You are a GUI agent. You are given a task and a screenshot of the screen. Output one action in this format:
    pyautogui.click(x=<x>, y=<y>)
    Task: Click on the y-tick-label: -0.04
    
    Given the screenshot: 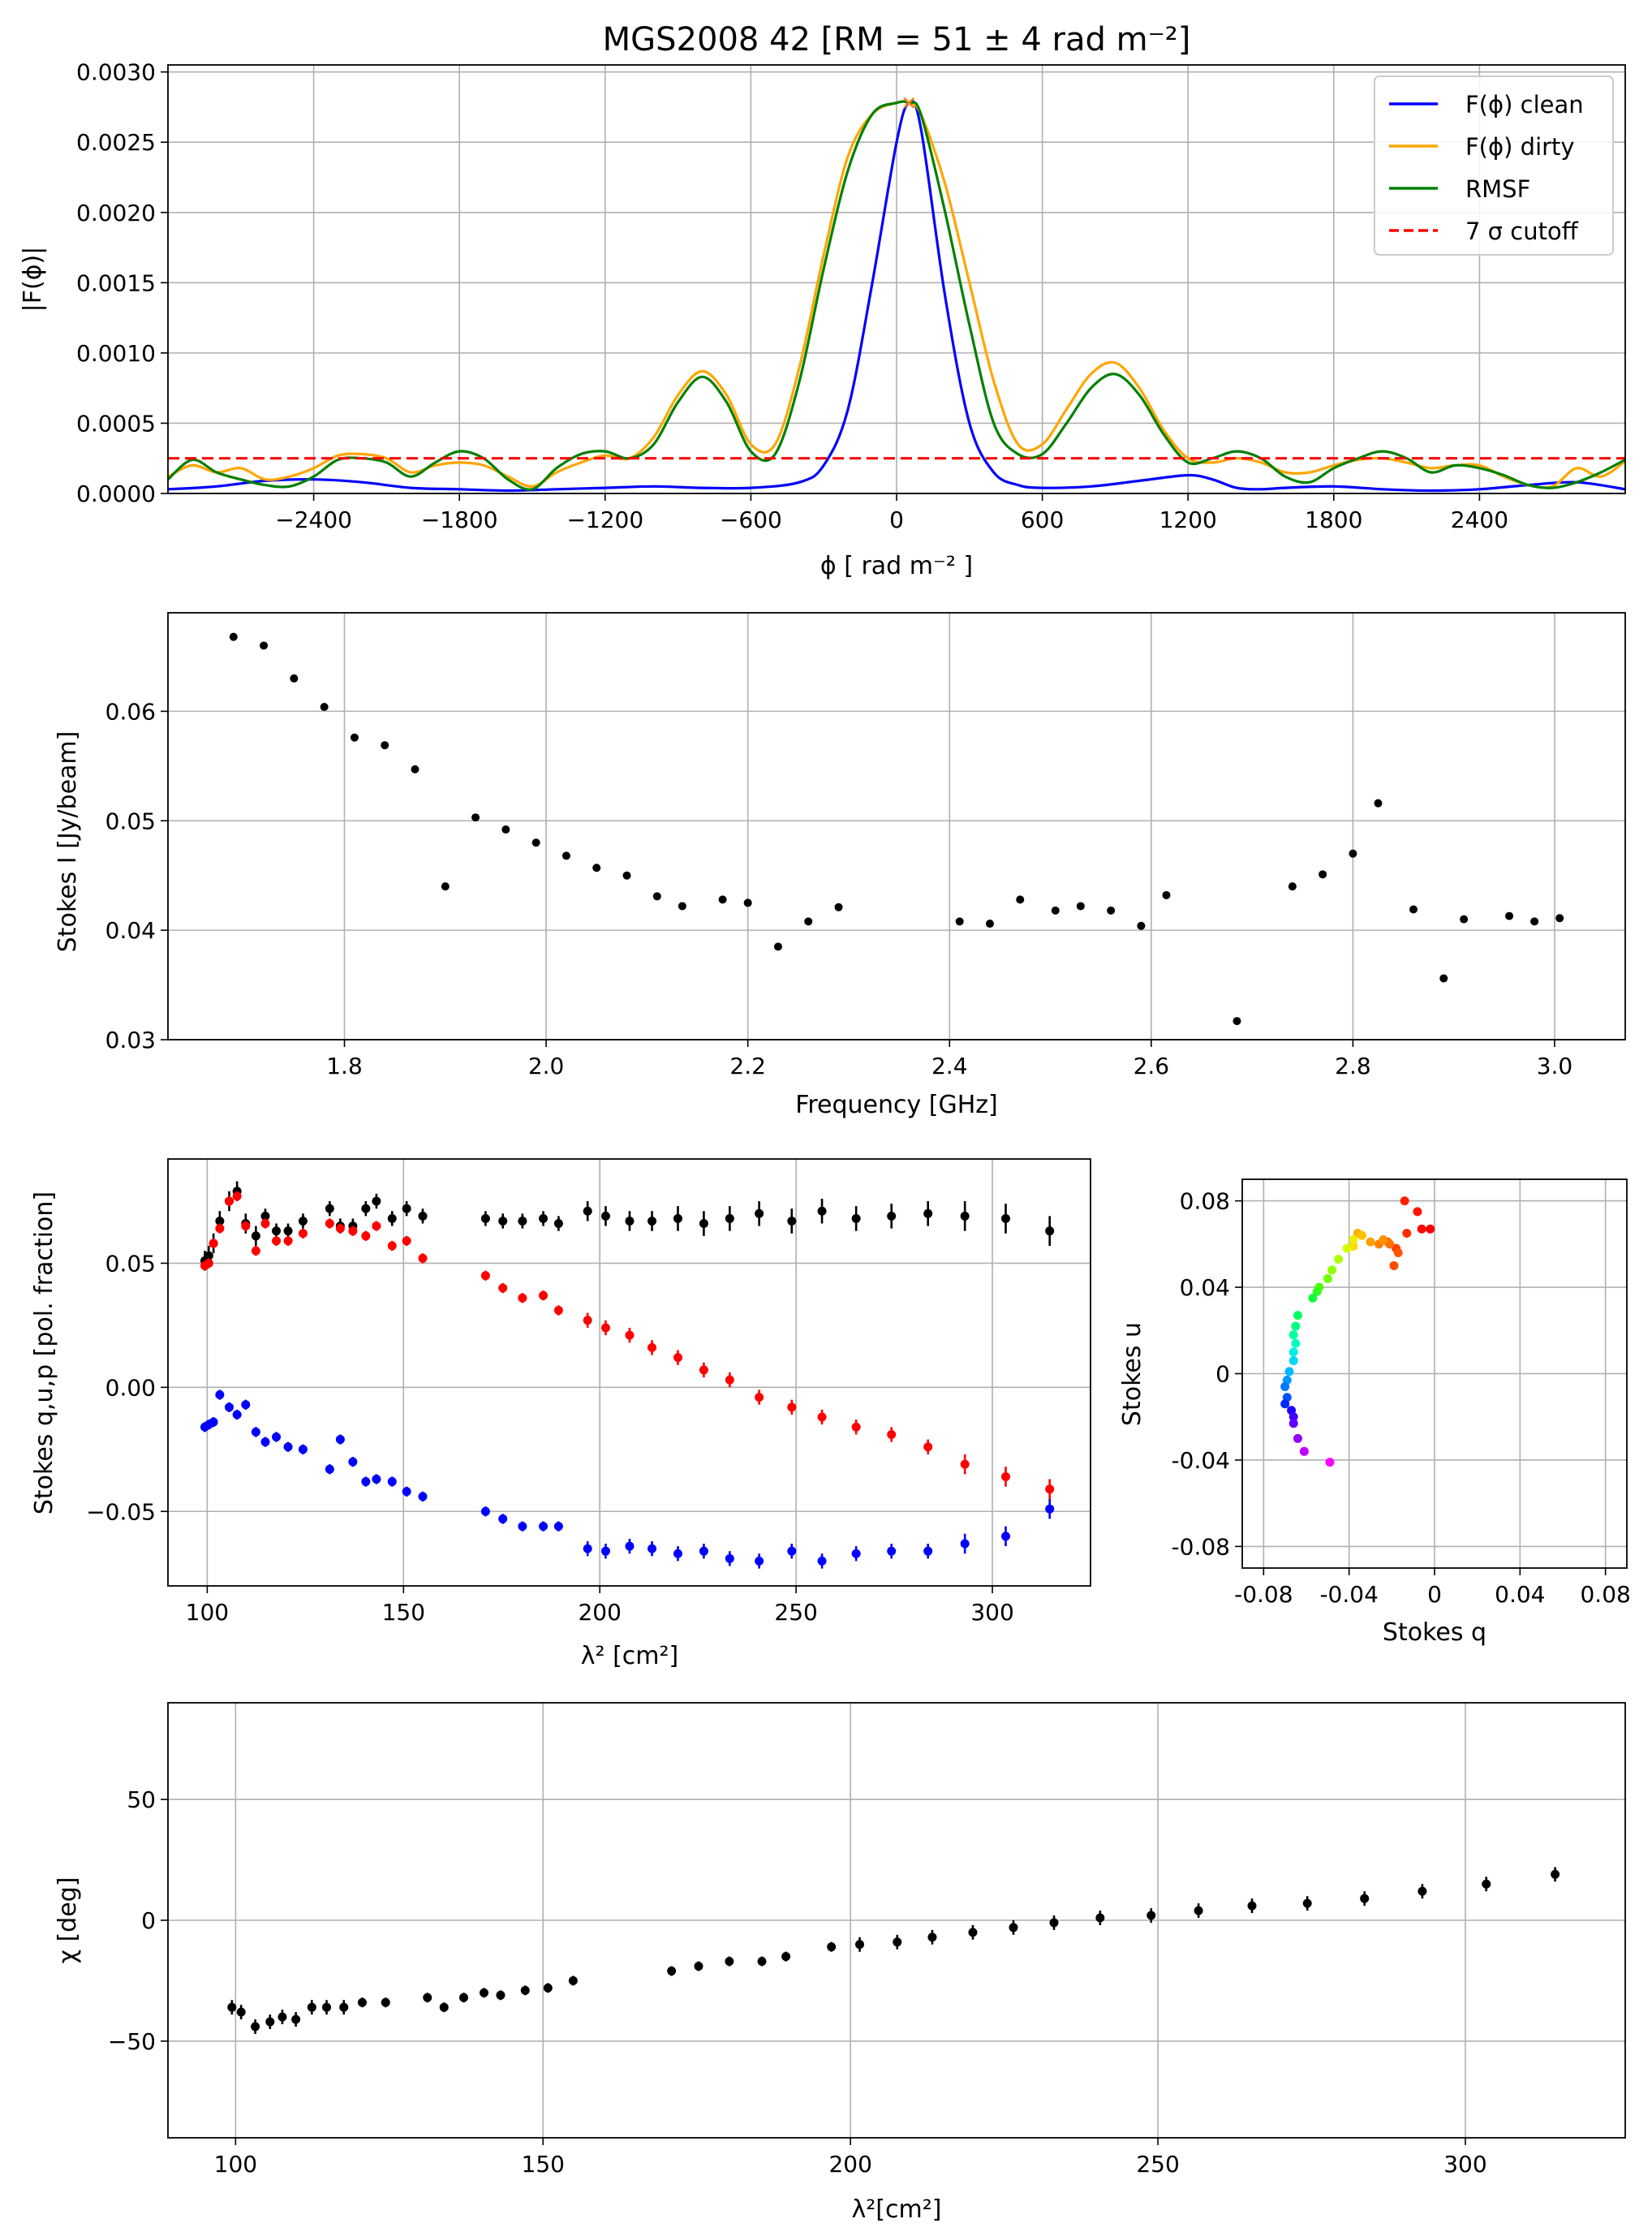 What is the action you would take?
    pyautogui.click(x=1201, y=1461)
    